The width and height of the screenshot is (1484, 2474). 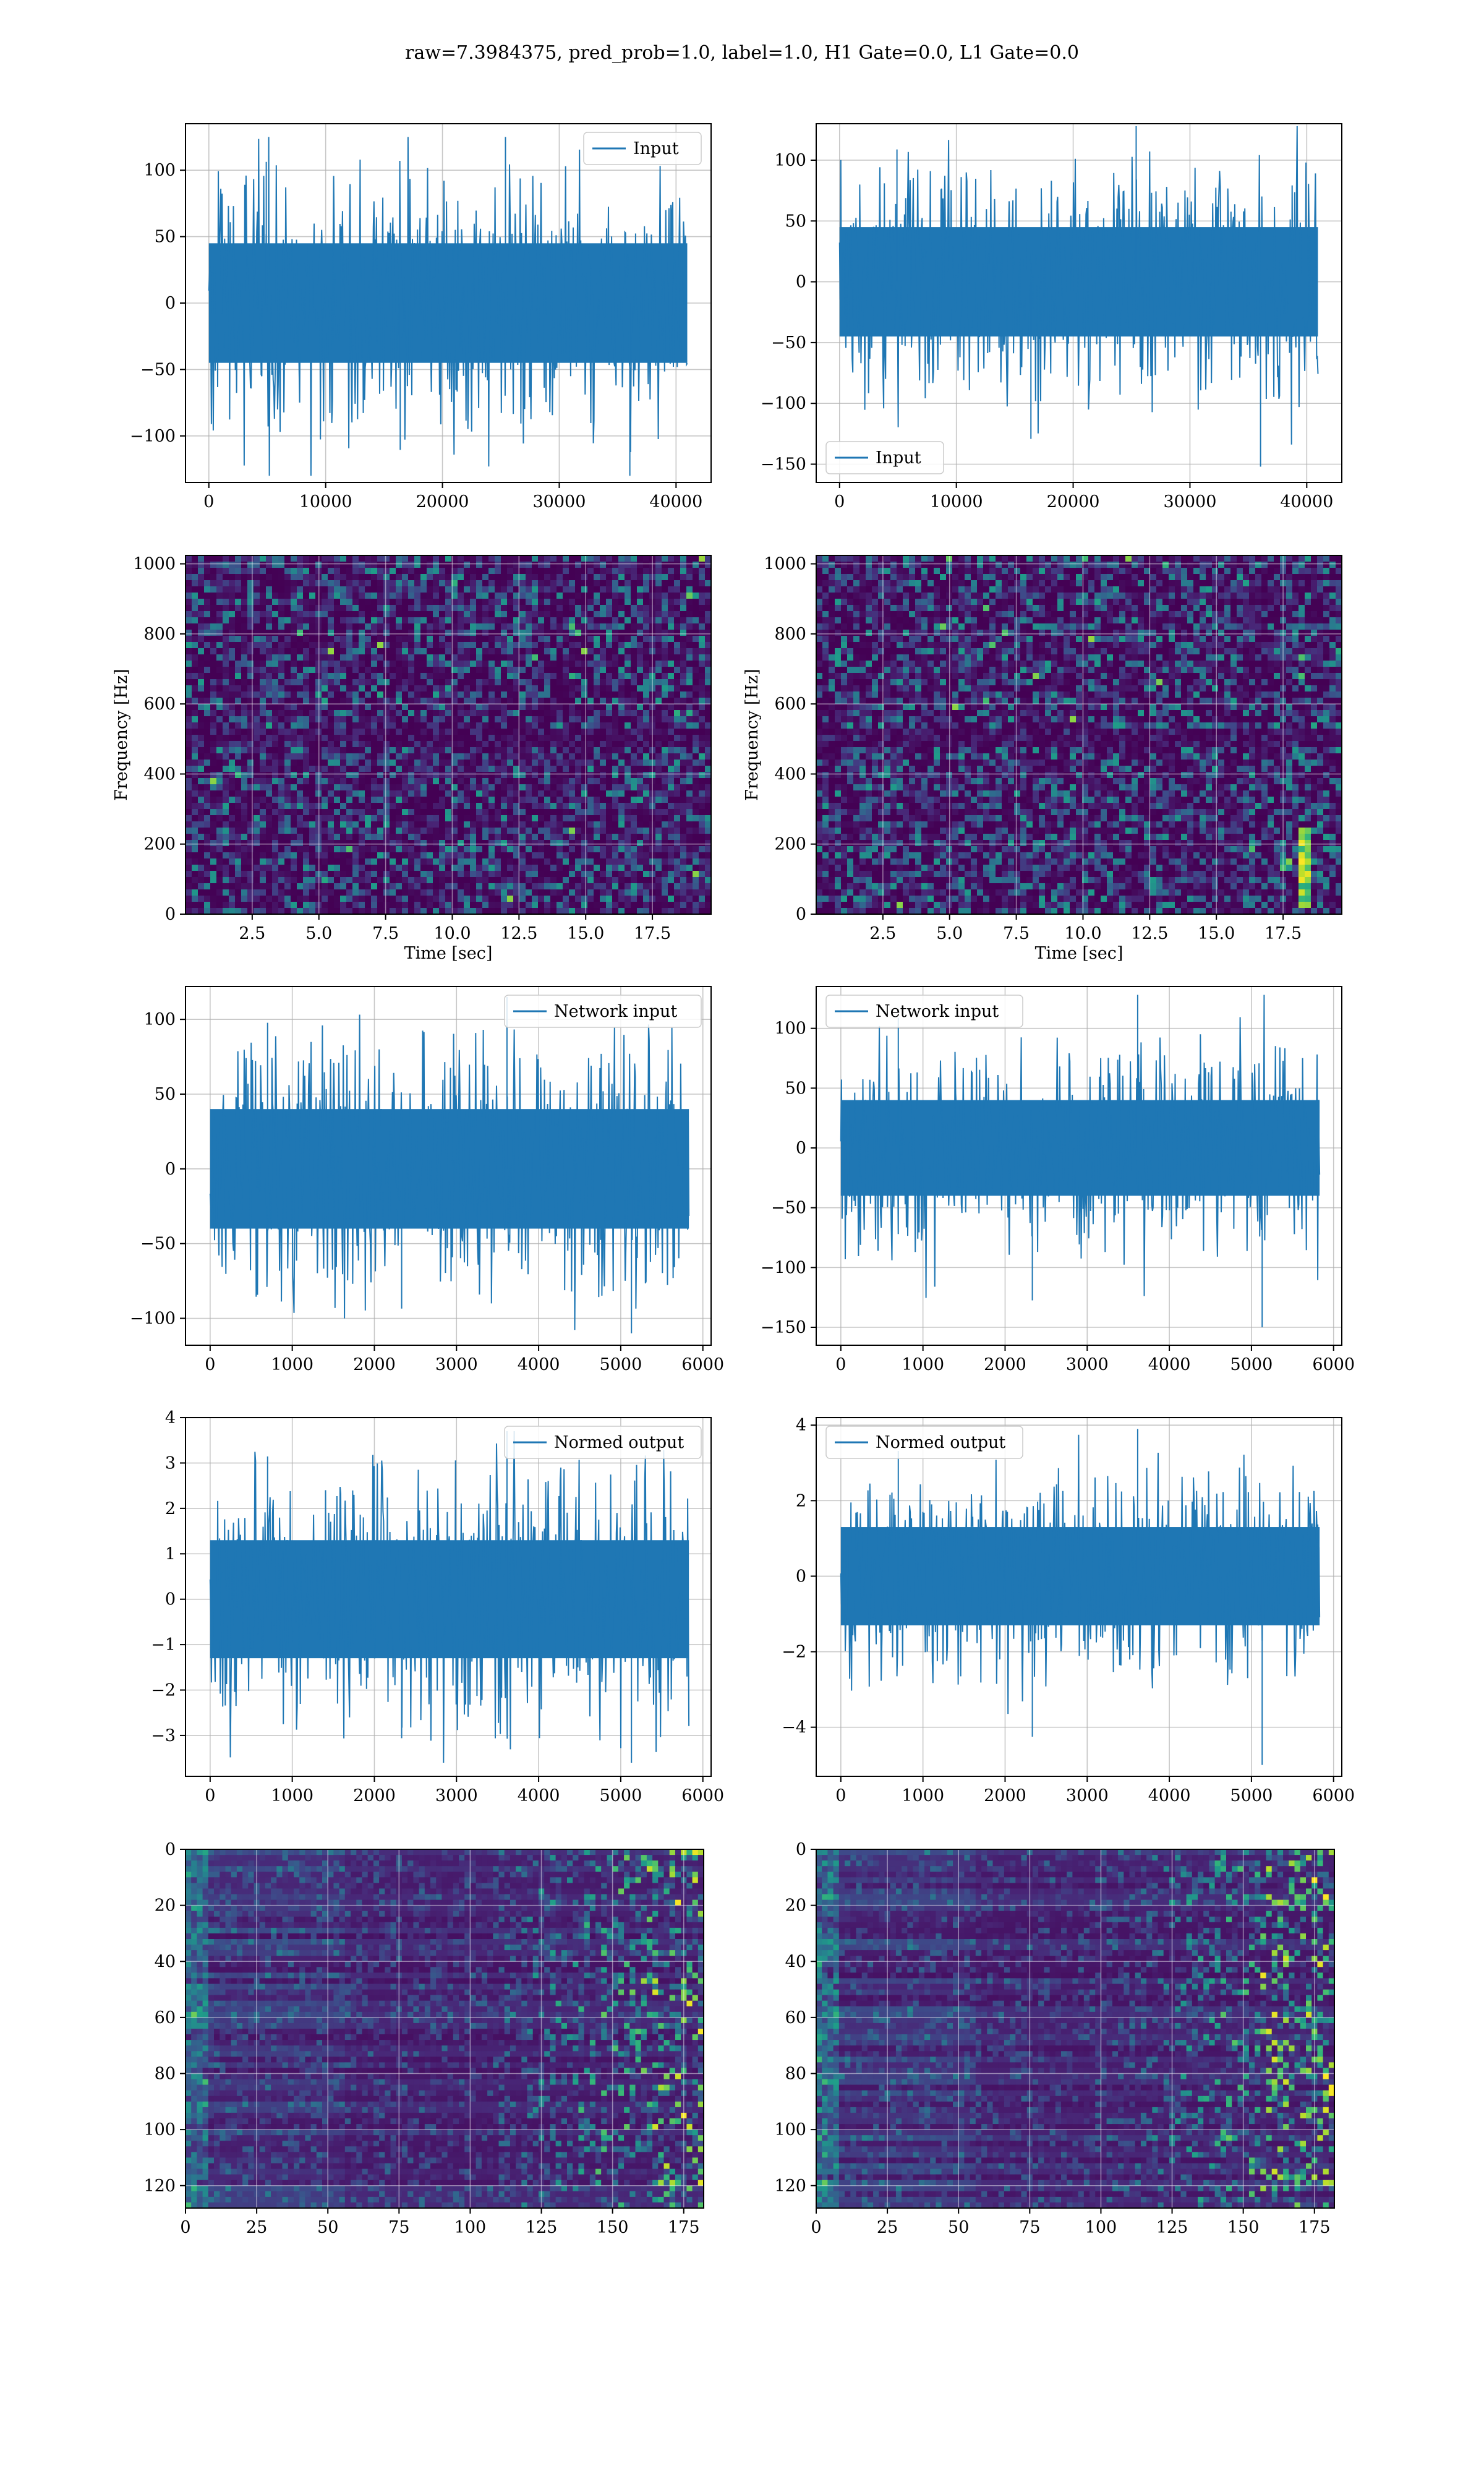 I want to click on x-tick-label: 10000, so click(x=325, y=501).